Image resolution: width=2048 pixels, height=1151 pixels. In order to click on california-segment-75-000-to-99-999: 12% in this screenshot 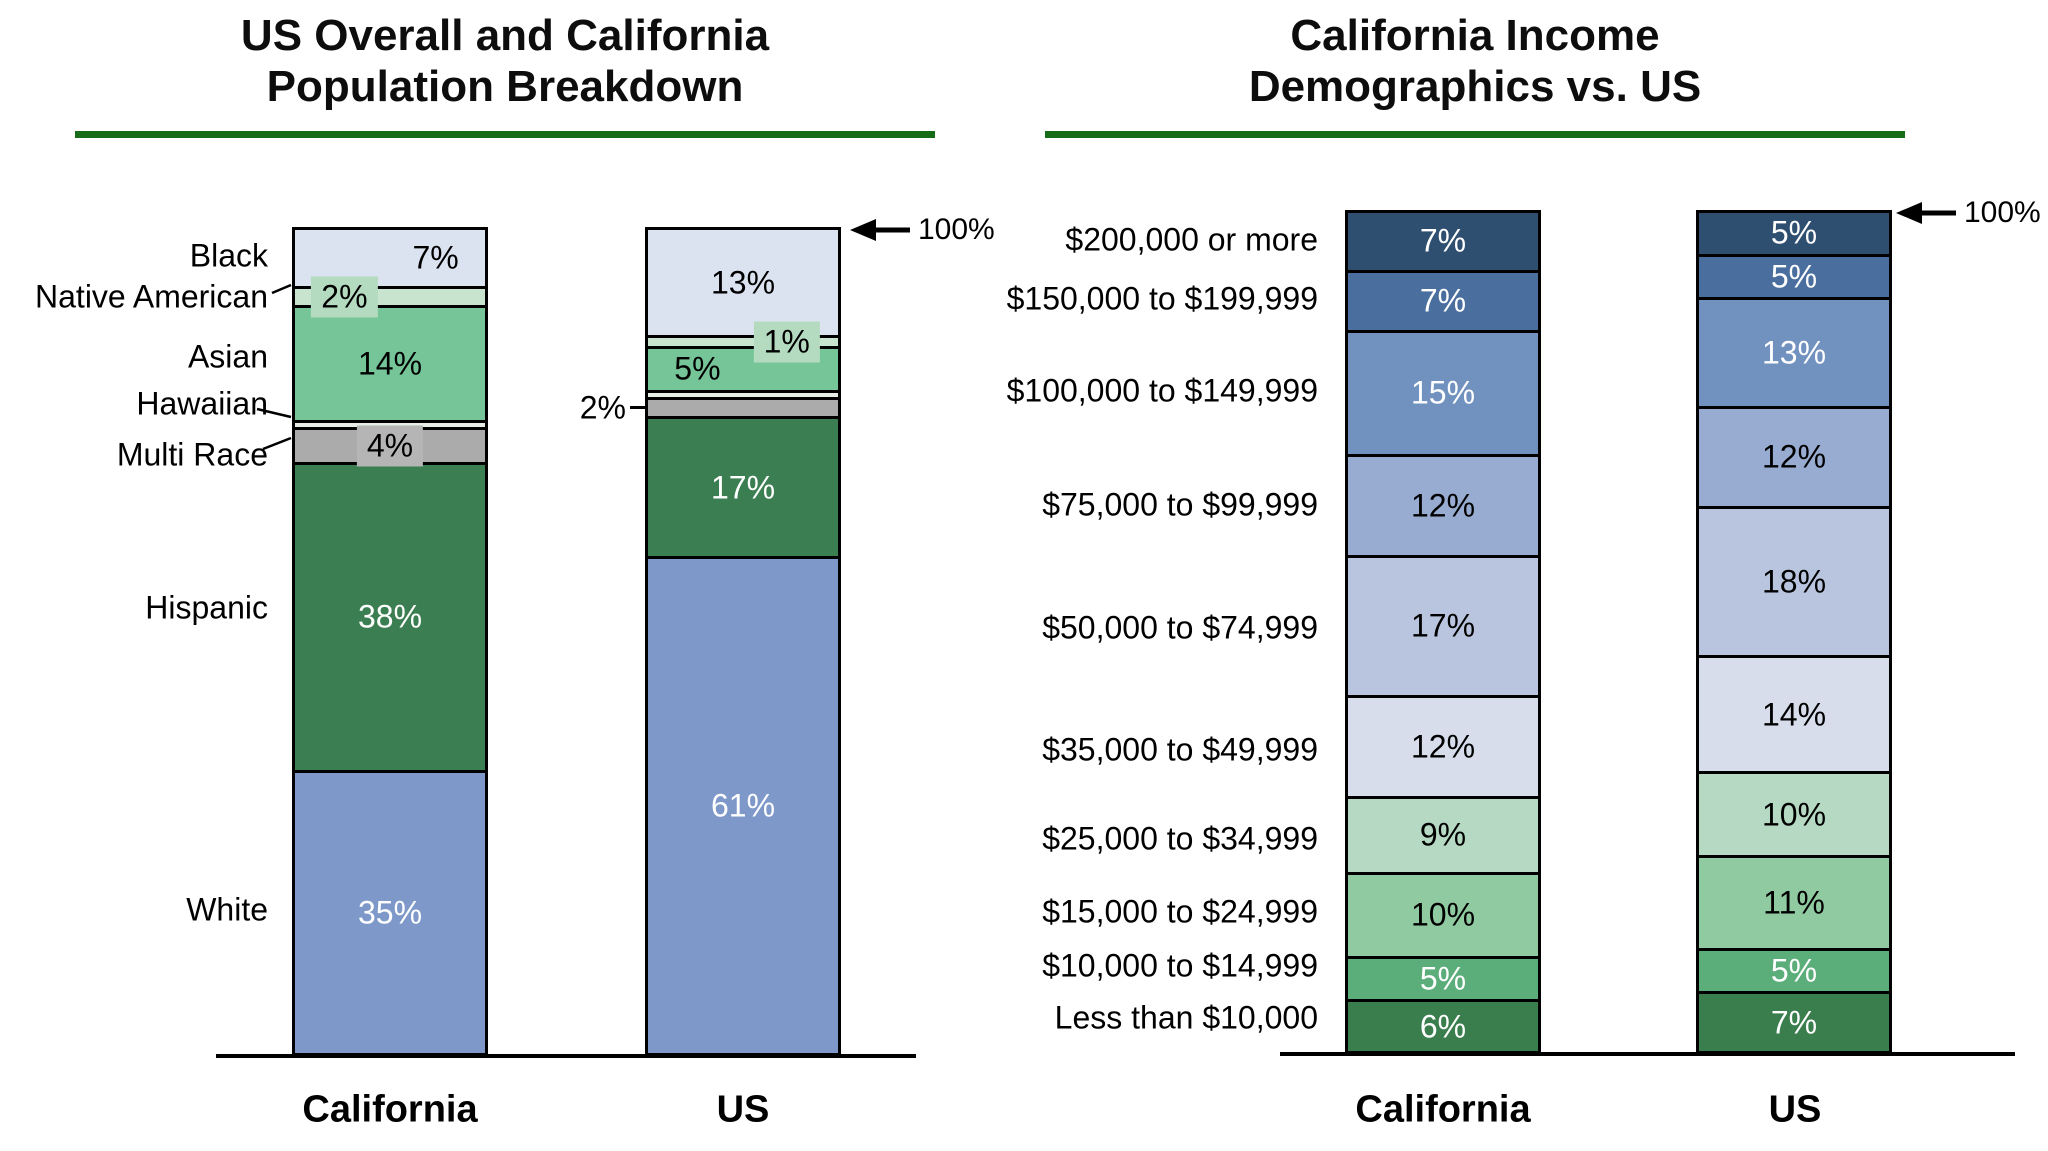, I will do `click(1443, 507)`.